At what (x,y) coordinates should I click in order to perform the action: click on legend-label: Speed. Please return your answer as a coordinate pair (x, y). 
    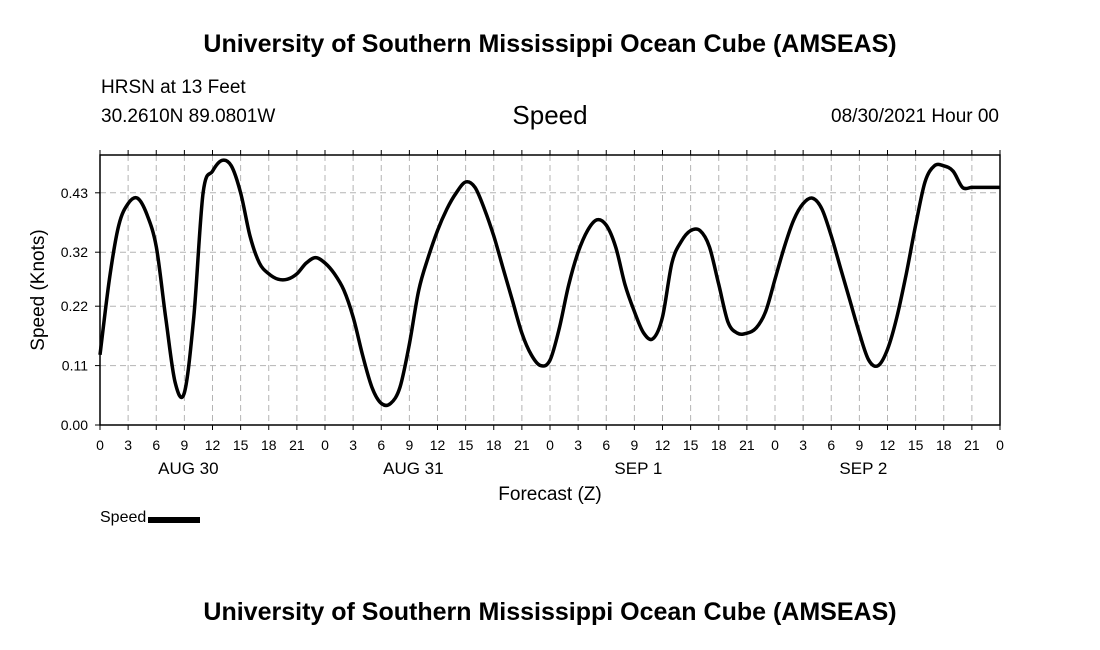
    Looking at the image, I should click on (123, 517).